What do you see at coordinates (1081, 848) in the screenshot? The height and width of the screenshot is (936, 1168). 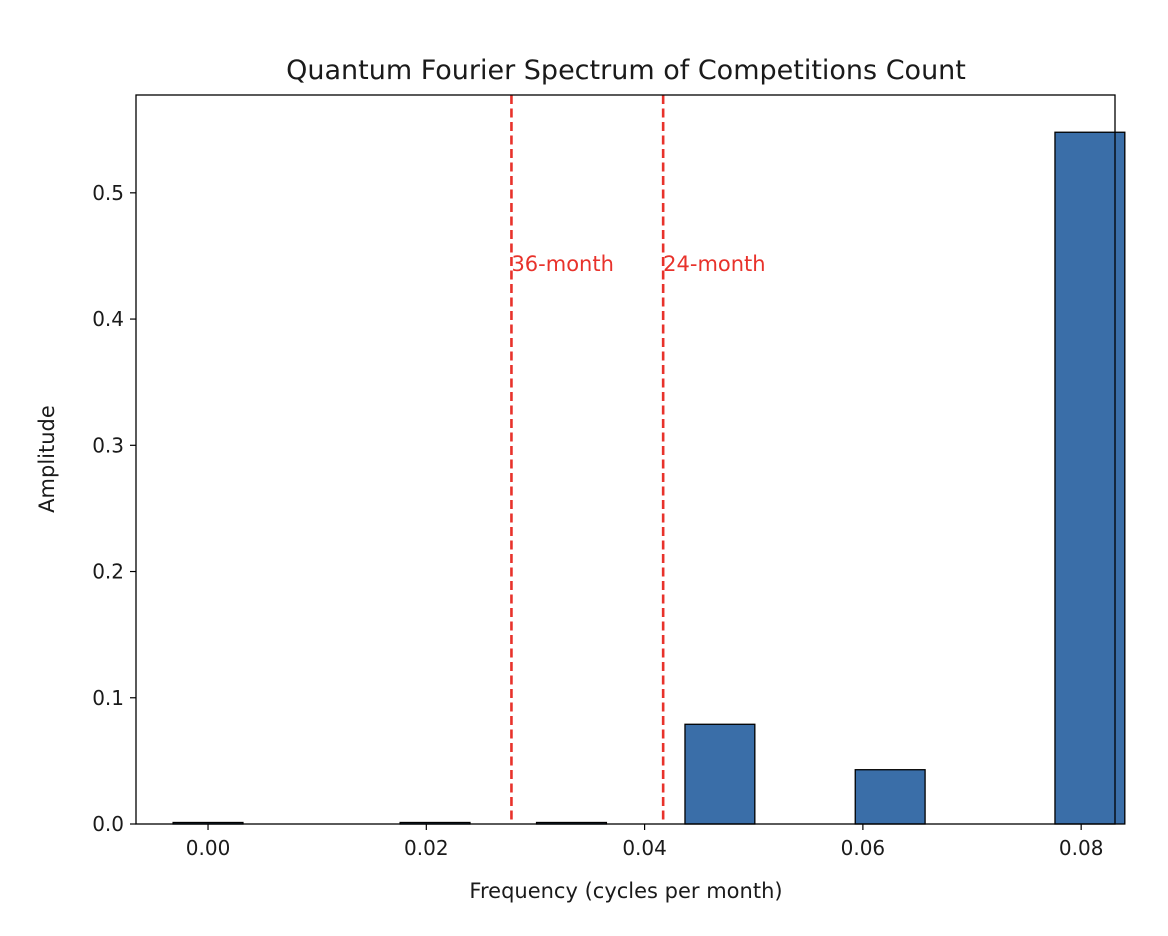 I see `x-tick-label: 0.08` at bounding box center [1081, 848].